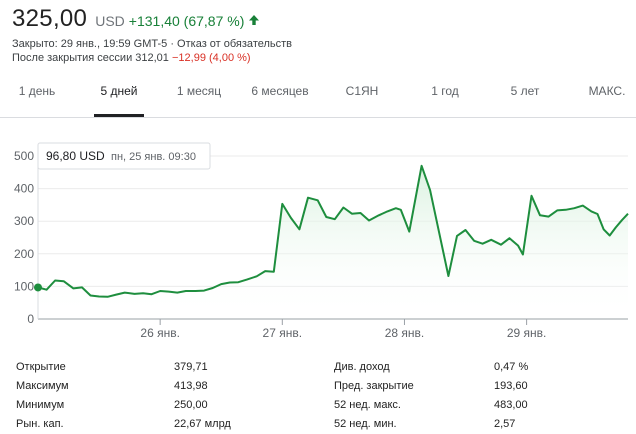 The height and width of the screenshot is (434, 636). I want to click on stat-value-open: 379,71, so click(191, 367).